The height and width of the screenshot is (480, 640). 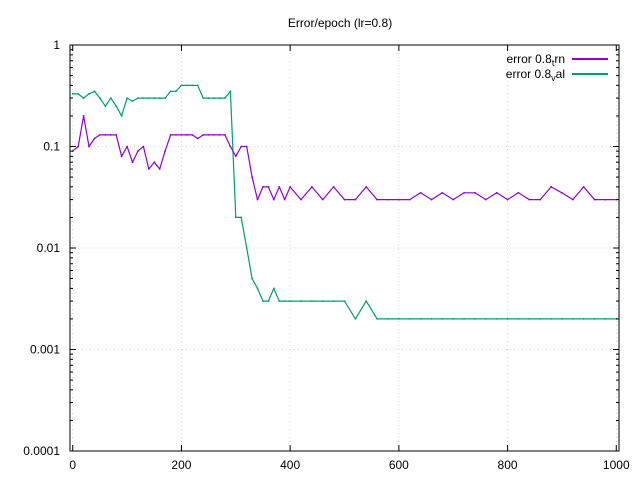 What do you see at coordinates (616, 465) in the screenshot?
I see `x-tick-label: 1000` at bounding box center [616, 465].